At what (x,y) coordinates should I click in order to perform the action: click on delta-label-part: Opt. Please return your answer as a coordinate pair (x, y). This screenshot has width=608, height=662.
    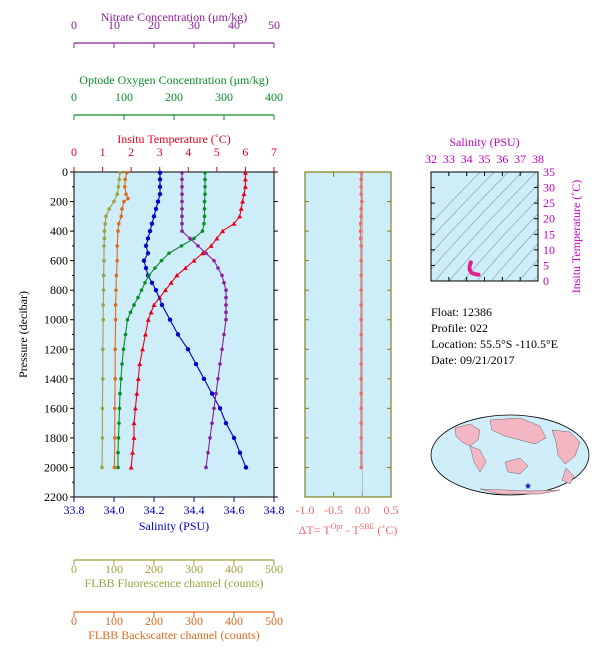
    Looking at the image, I should click on (337, 526).